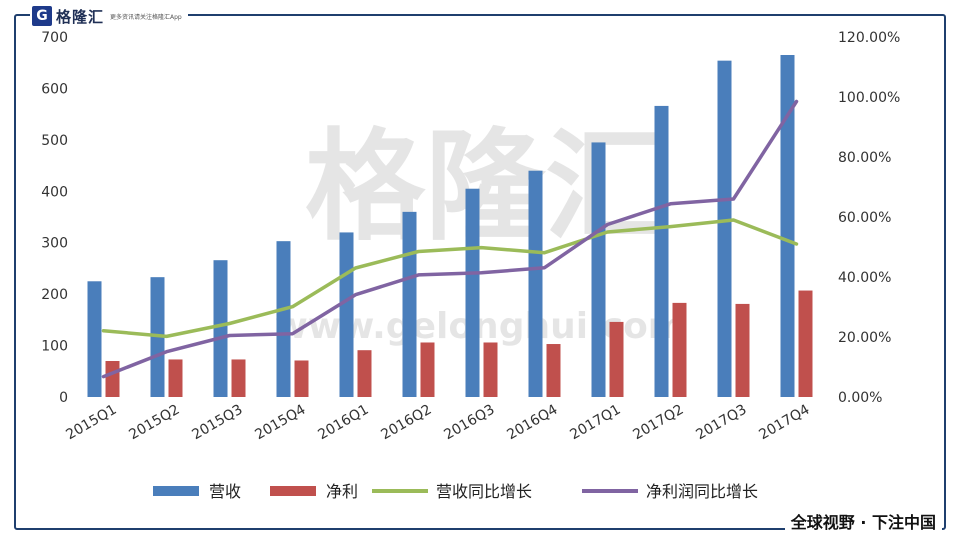  Describe the element at coordinates (42, 16) in the screenshot. I see `logo-icon: G` at that location.